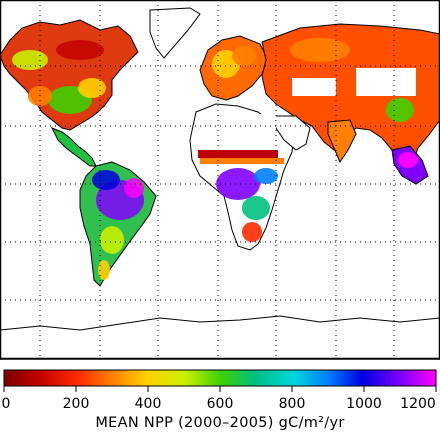 This screenshot has height=440, width=440. I want to click on colorbar, so click(220, 380).